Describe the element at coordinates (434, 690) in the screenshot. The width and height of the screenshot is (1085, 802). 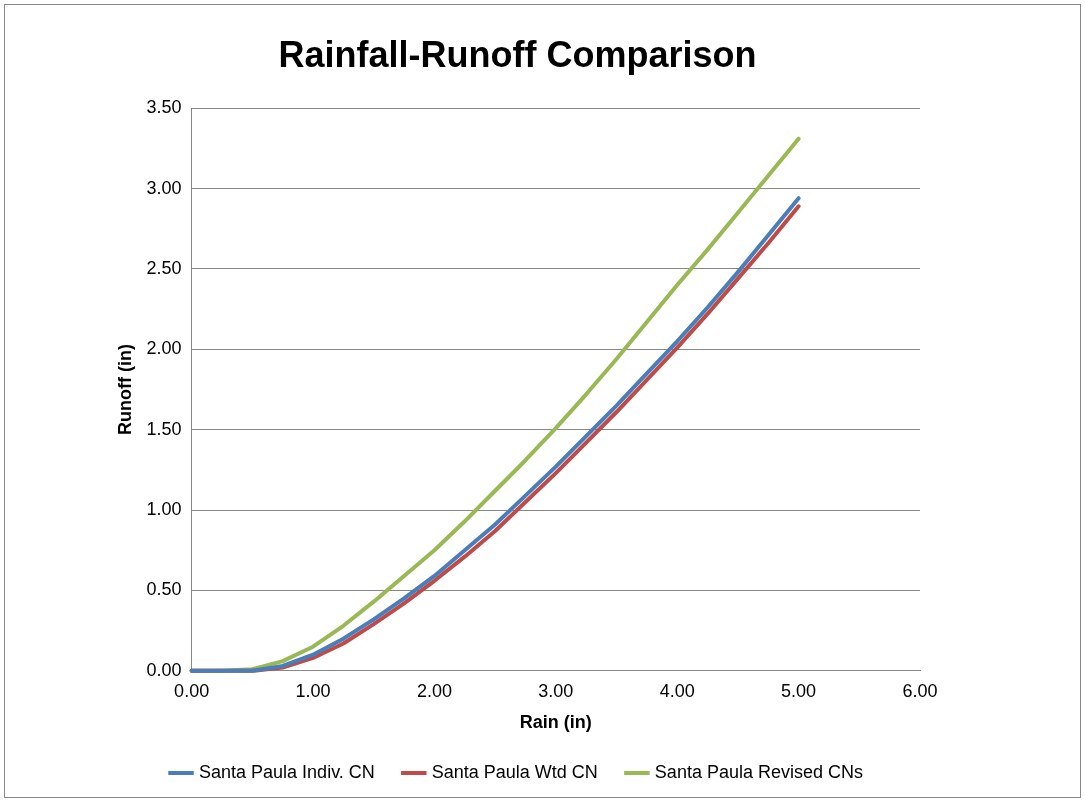
I see `x-tick-label: 2.00` at that location.